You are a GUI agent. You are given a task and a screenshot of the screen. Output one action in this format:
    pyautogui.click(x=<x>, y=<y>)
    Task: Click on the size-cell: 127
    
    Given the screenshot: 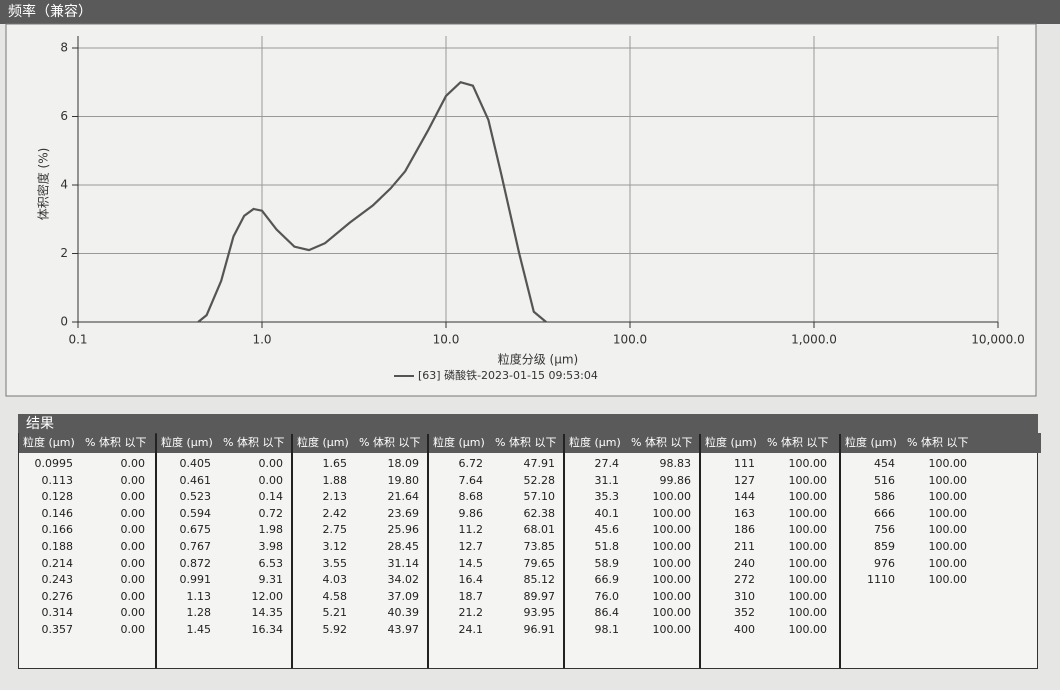 What is the action you would take?
    pyautogui.click(x=744, y=480)
    